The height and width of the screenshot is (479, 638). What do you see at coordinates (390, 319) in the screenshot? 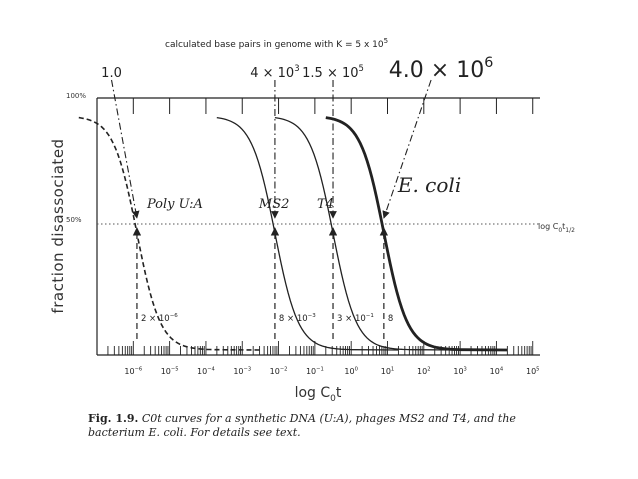
I see `cot-half-value: 8` at bounding box center [390, 319].